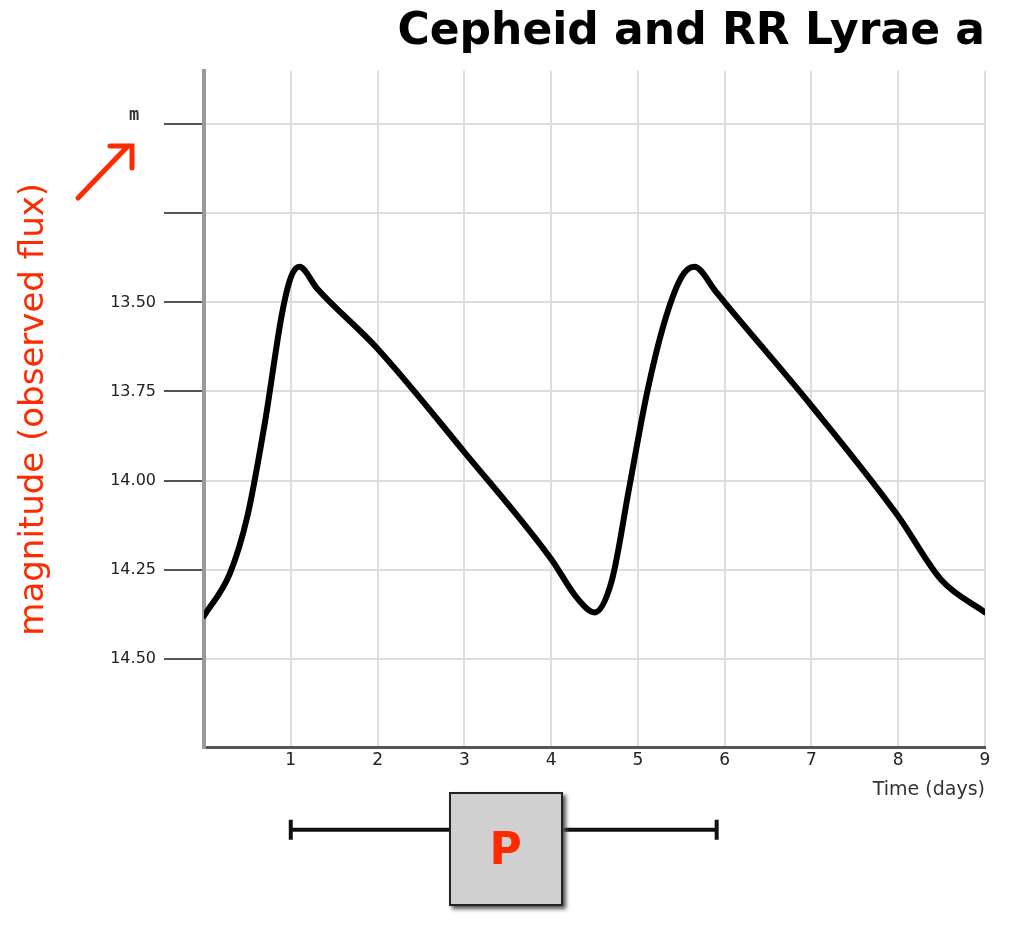  Describe the element at coordinates (811, 759) in the screenshot. I see `x-tick-label: 7` at that location.